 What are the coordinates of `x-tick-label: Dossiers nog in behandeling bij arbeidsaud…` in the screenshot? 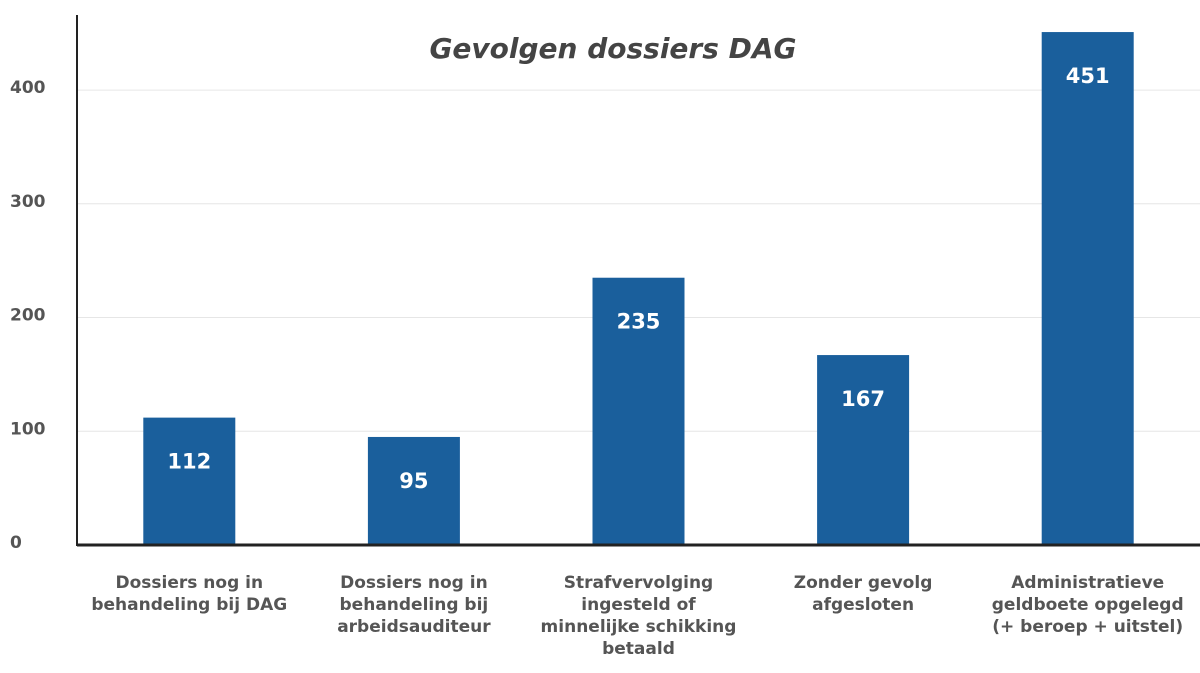 It's located at (414, 605).